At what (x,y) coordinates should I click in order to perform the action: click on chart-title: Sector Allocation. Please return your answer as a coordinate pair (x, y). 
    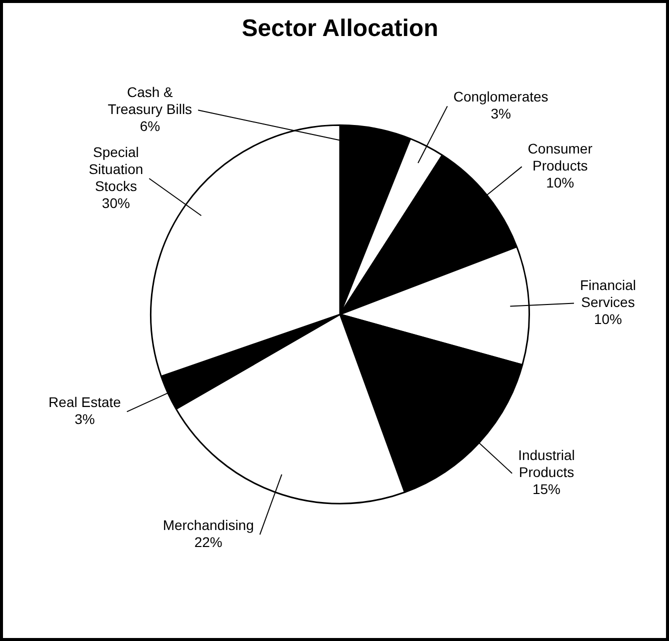
    Looking at the image, I should click on (340, 28).